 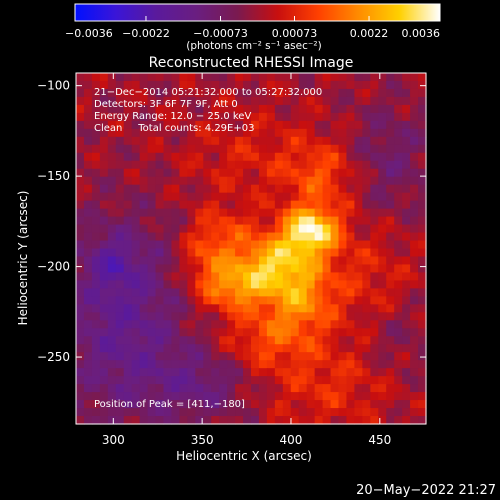 What do you see at coordinates (53, 357) in the screenshot?
I see `y-axis-tick-label: −250` at bounding box center [53, 357].